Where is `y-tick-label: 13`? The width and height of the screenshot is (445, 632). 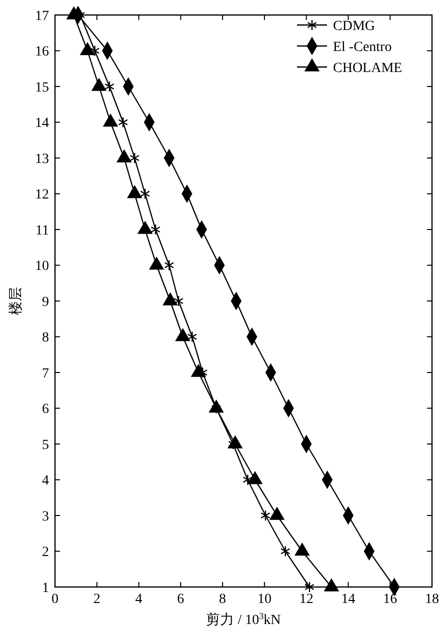
y-tick-label: 13 is located at coordinates (42, 159).